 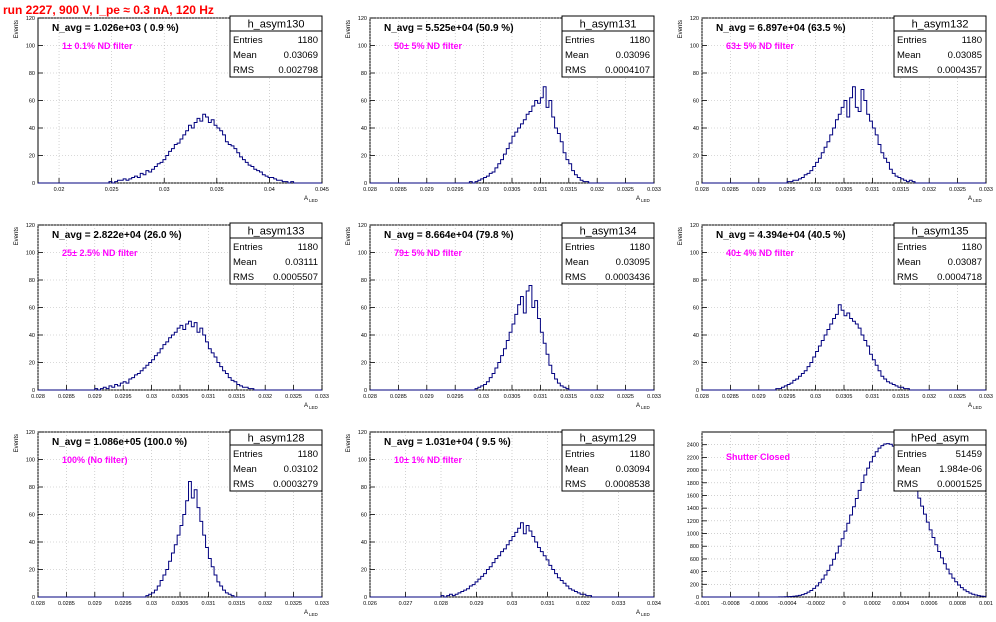 What do you see at coordinates (59, 190) in the screenshot?
I see `x-tick-label: 0.02` at bounding box center [59, 190].